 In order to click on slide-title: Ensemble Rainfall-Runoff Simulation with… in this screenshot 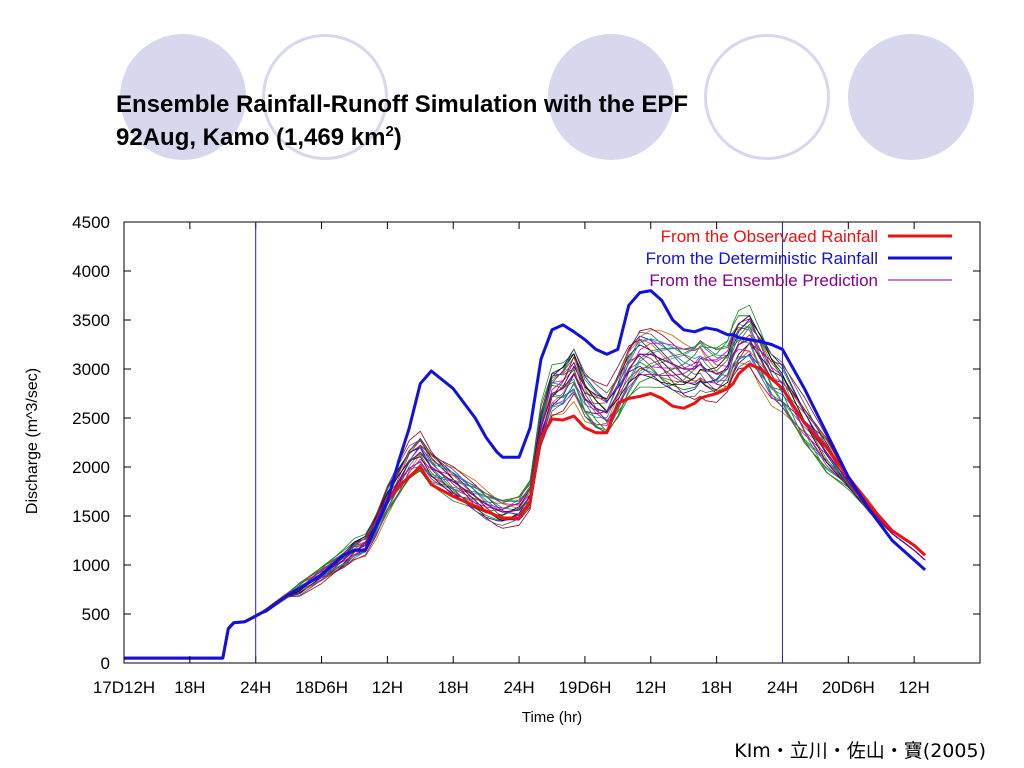, I will do `click(496, 121)`.